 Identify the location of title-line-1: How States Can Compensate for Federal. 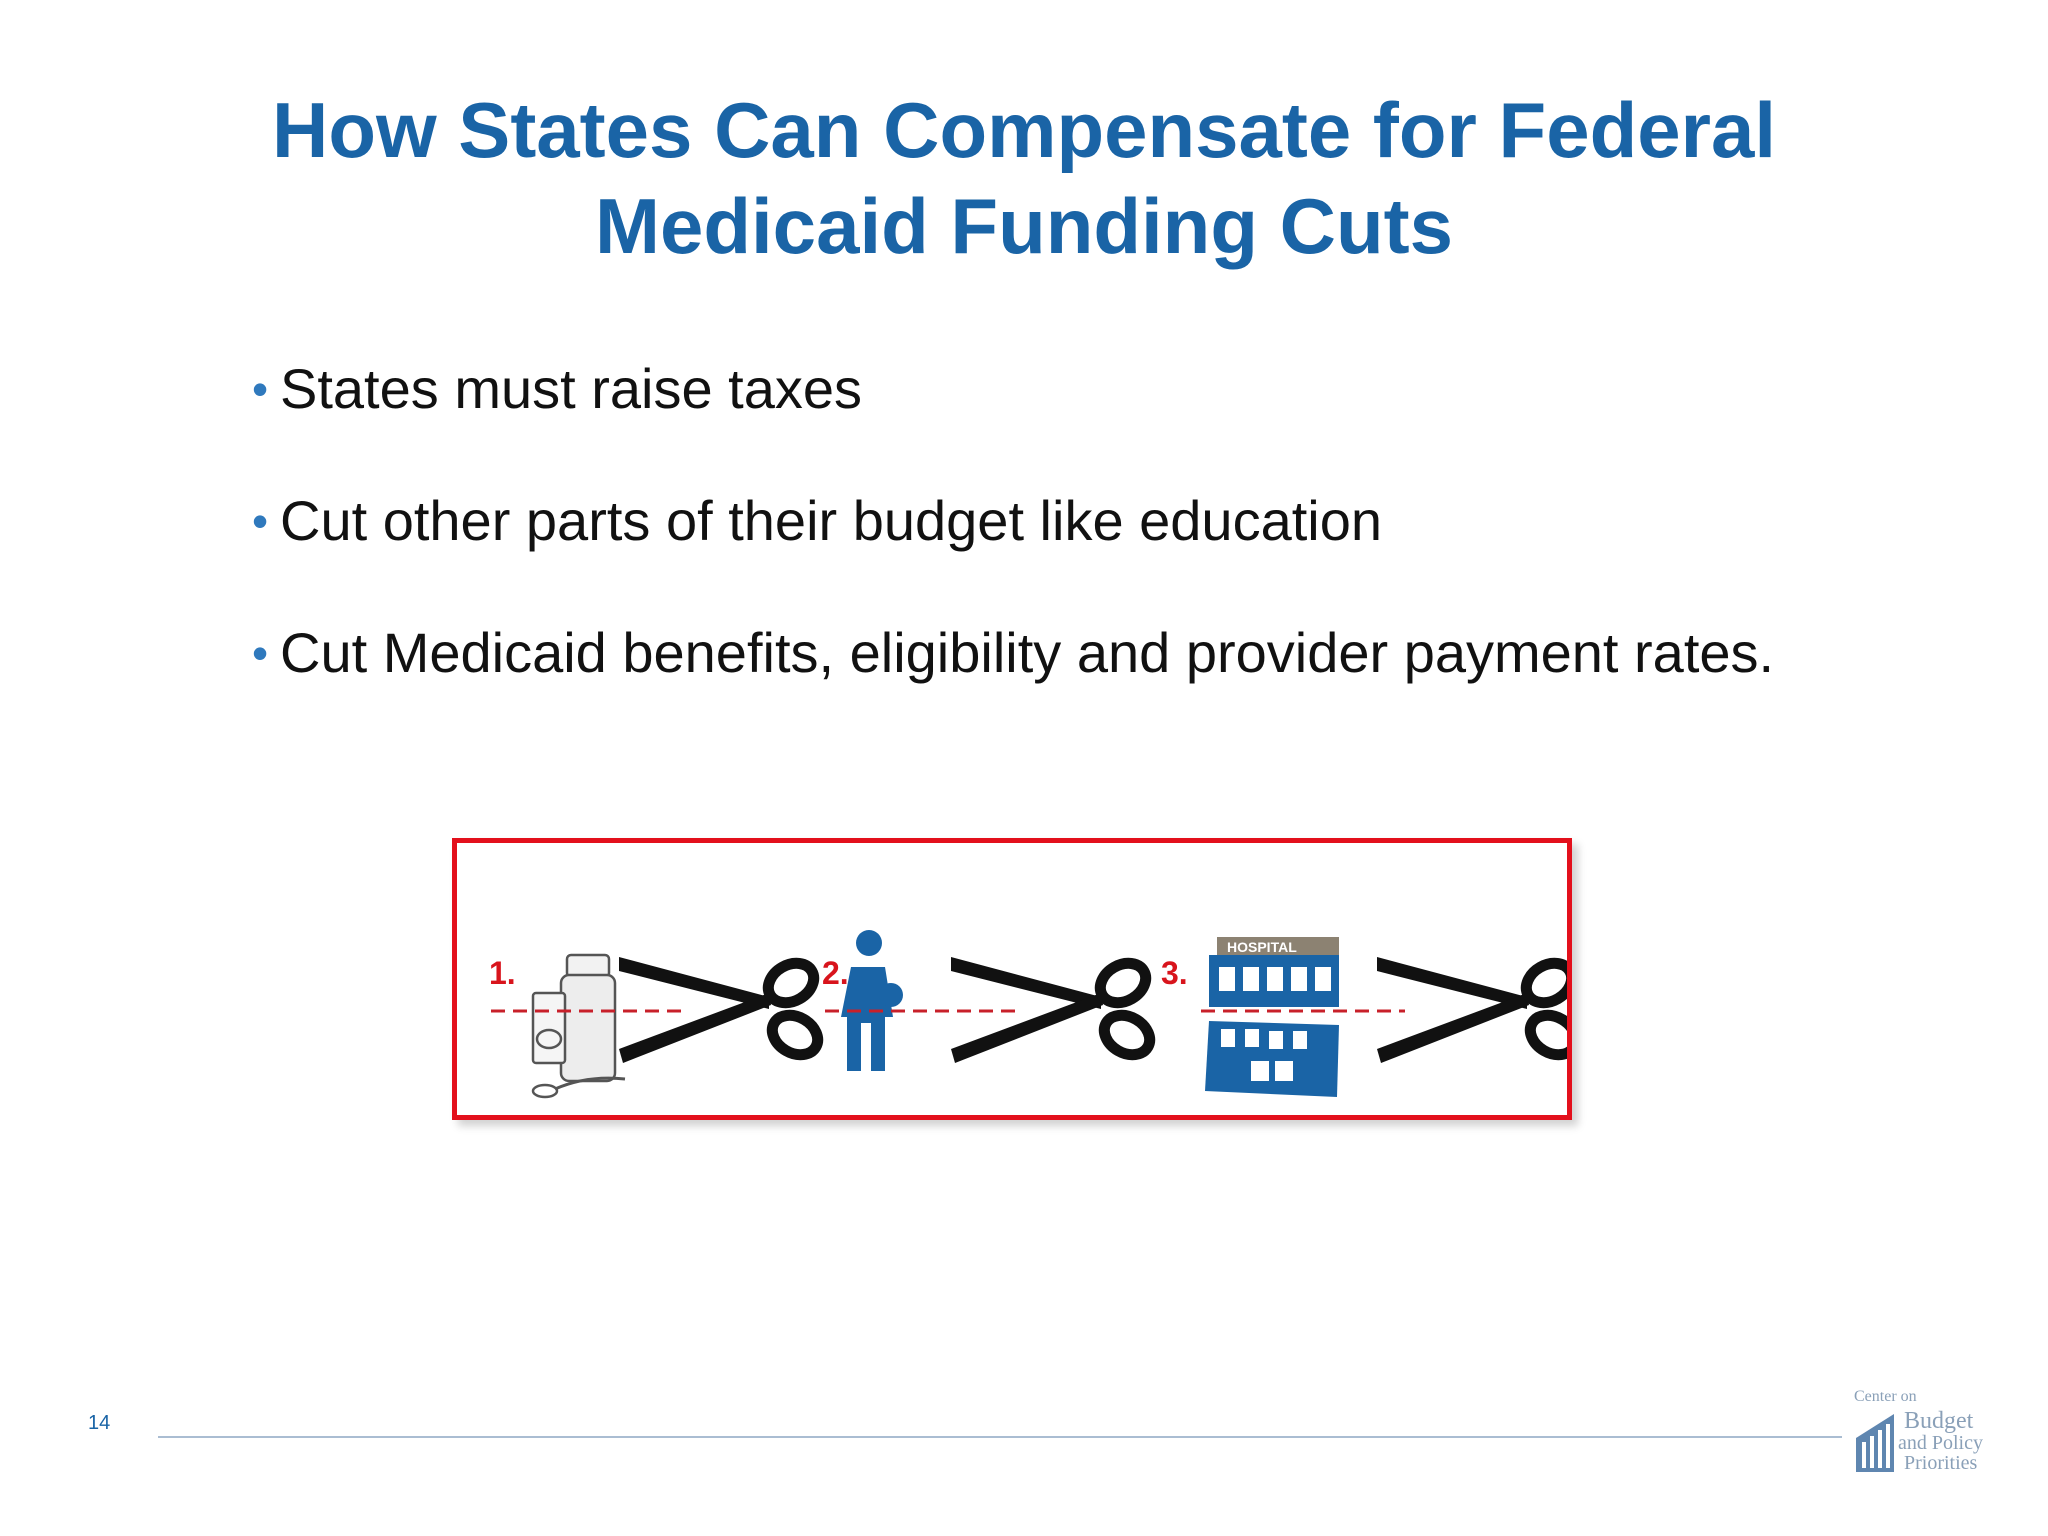
(1023, 130).